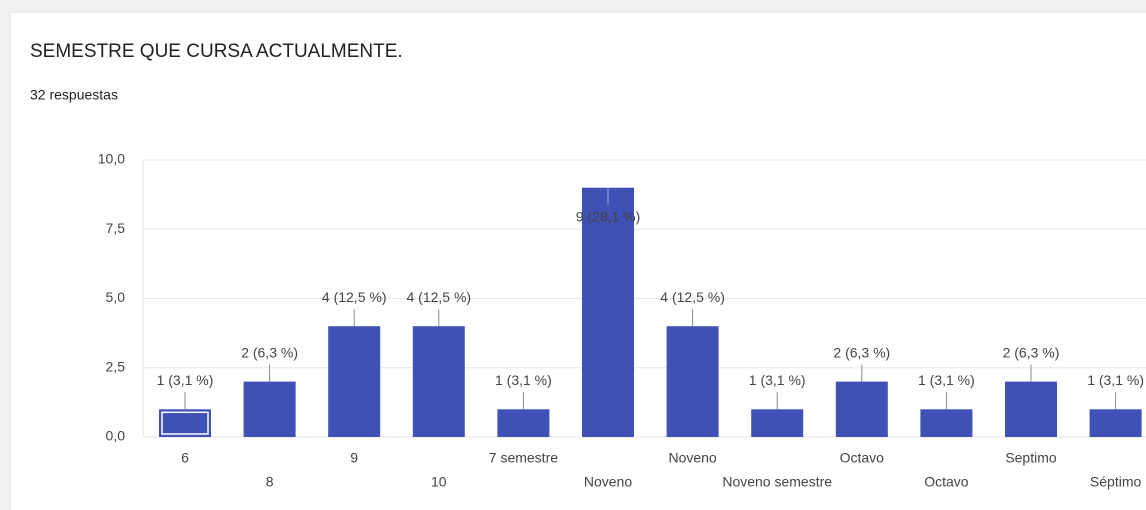 The height and width of the screenshot is (510, 1146). Describe the element at coordinates (216, 51) in the screenshot. I see `chart-title: SEMESTRE QUE CURSA ACTUALMENTE.` at that location.